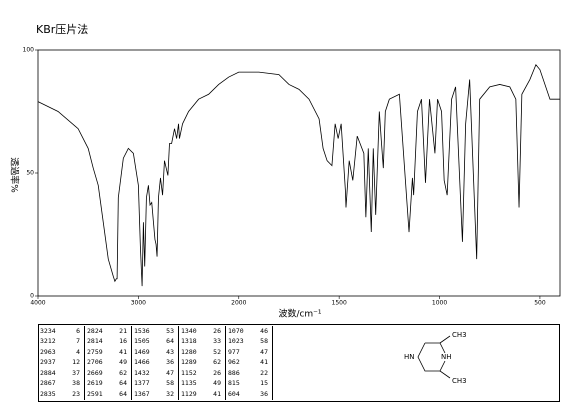 This screenshot has width=570, height=411. I want to click on table-cell: 1377, so click(142, 383).